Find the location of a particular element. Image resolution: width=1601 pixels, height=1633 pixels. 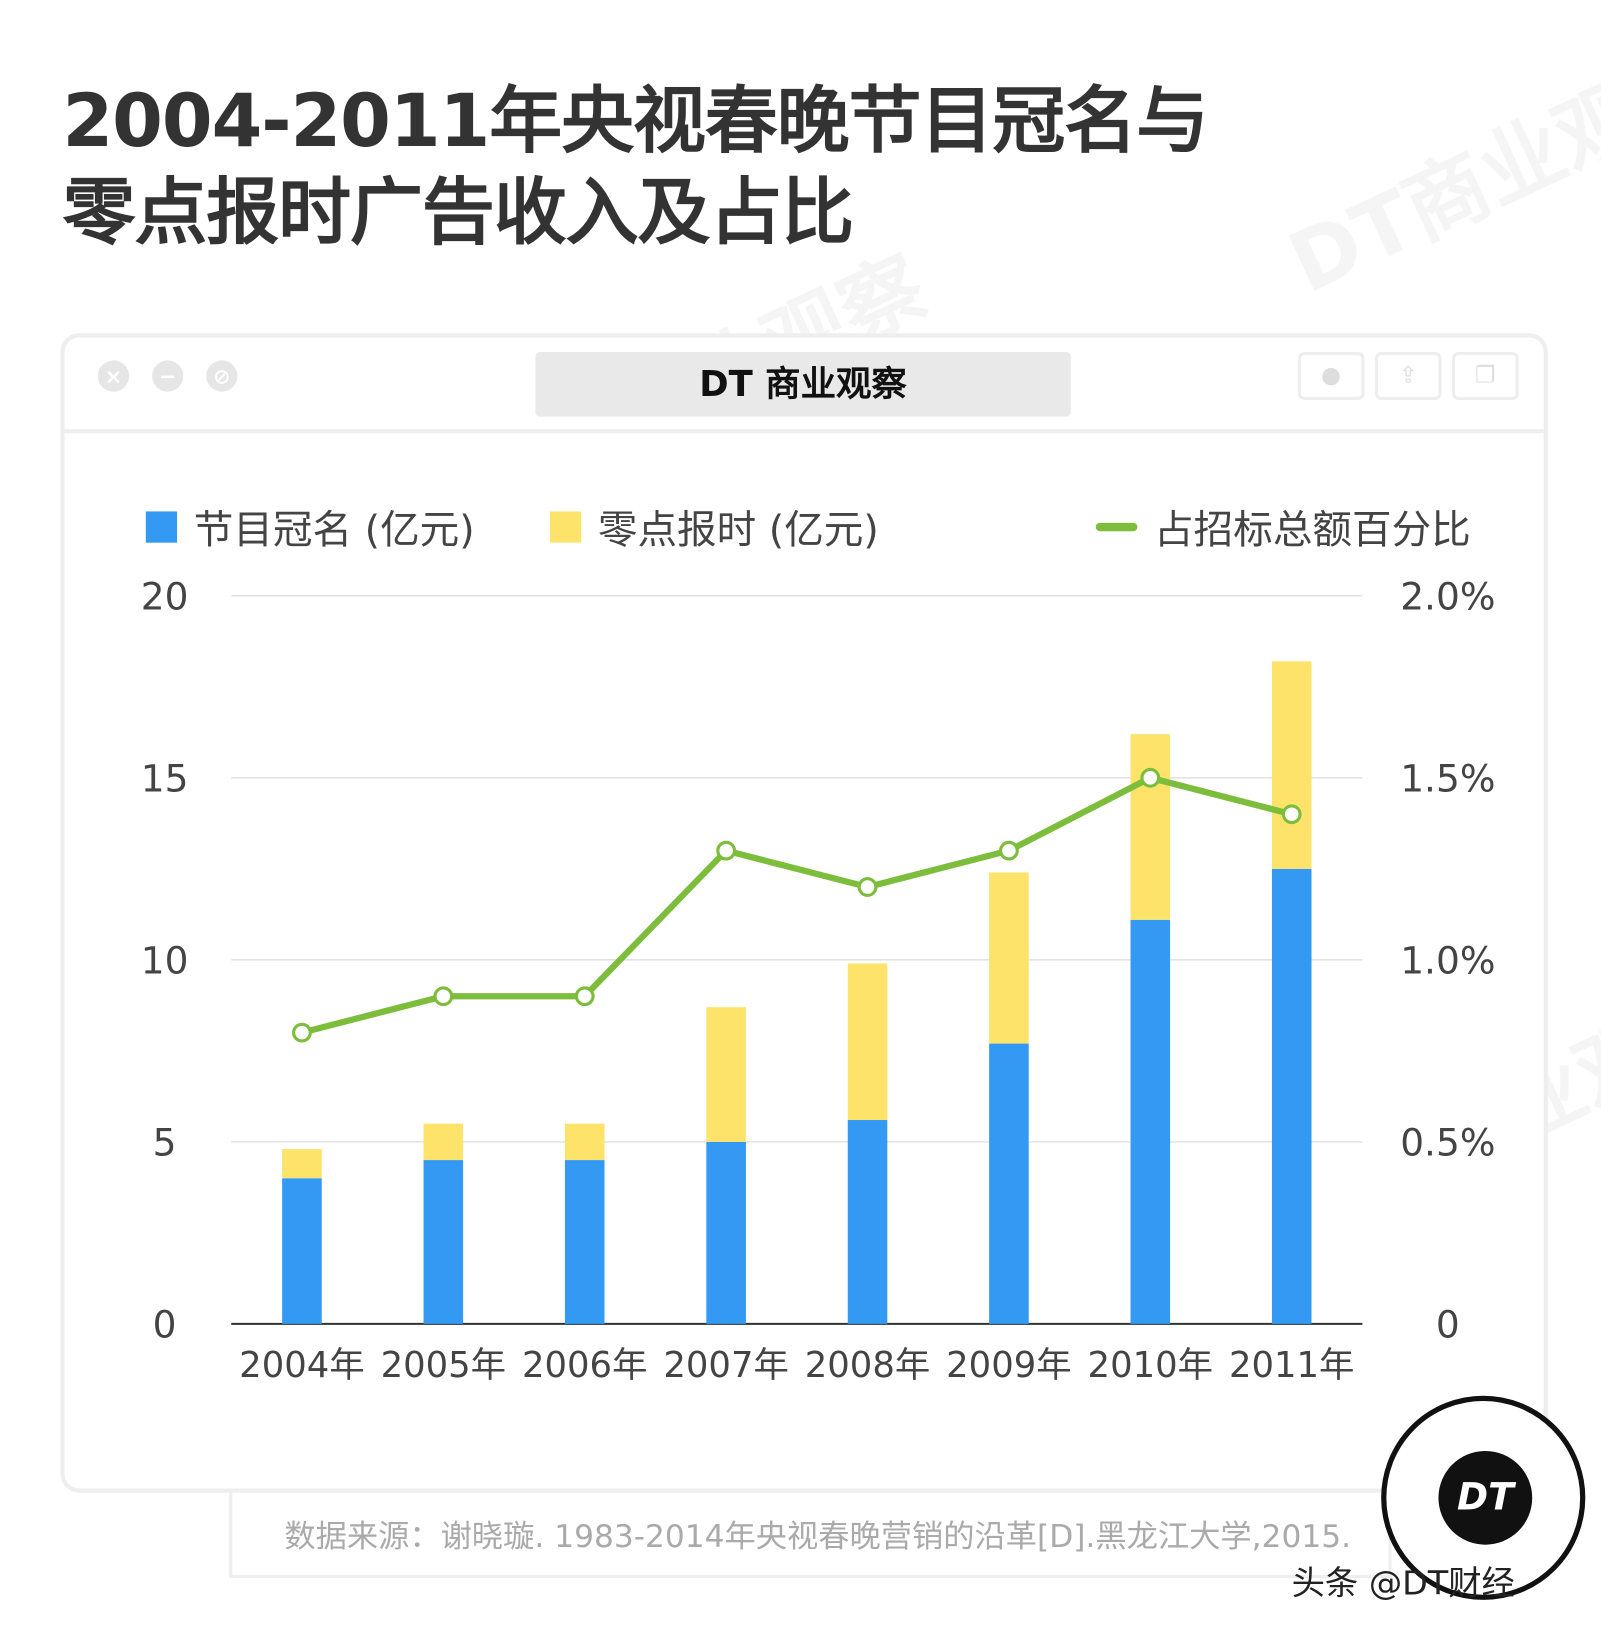

x-tick-label: 2008年 is located at coordinates (868, 1365).